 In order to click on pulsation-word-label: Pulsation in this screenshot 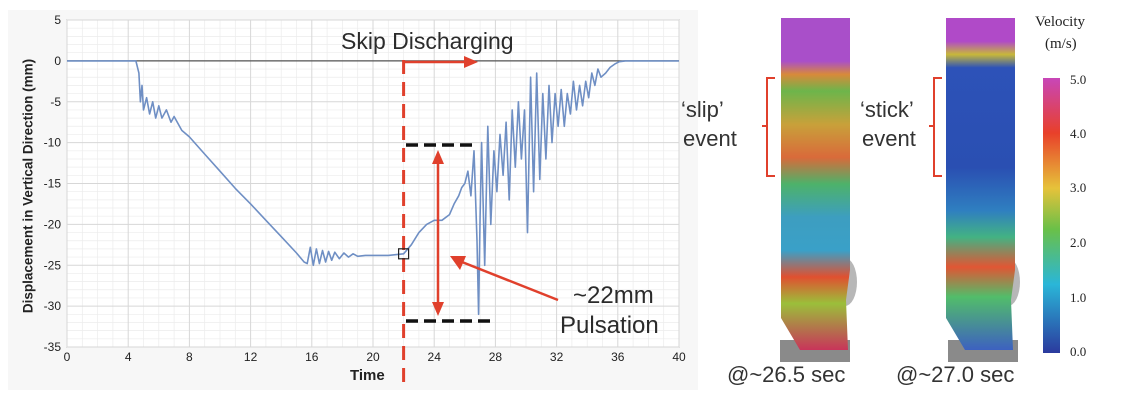, I will do `click(609, 325)`.